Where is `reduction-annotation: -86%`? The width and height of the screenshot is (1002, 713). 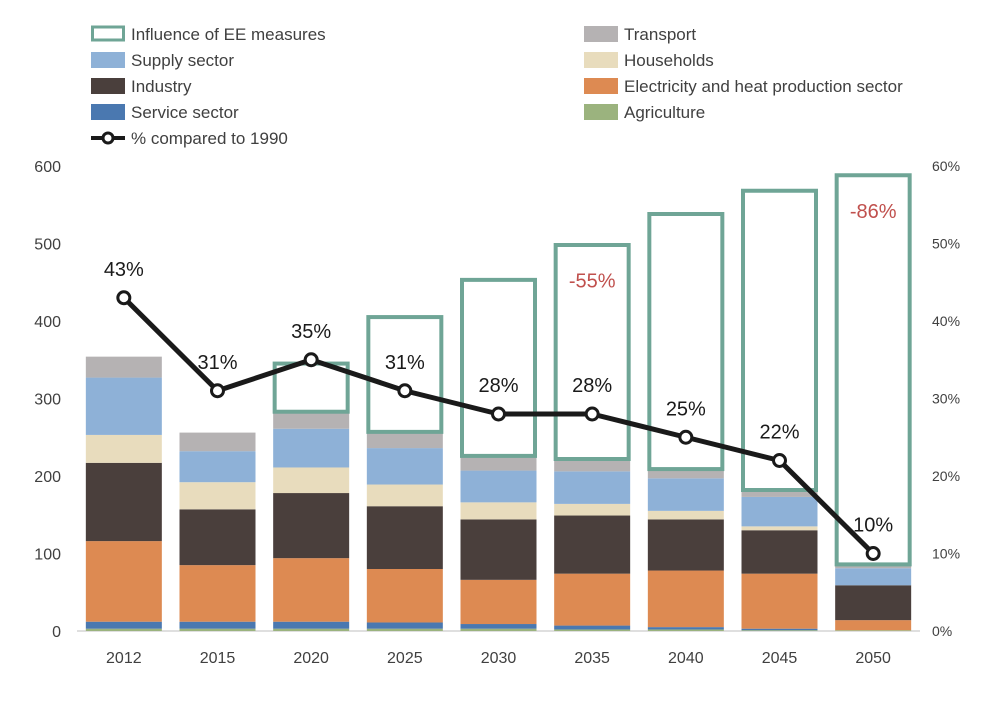 reduction-annotation: -86% is located at coordinates (873, 212).